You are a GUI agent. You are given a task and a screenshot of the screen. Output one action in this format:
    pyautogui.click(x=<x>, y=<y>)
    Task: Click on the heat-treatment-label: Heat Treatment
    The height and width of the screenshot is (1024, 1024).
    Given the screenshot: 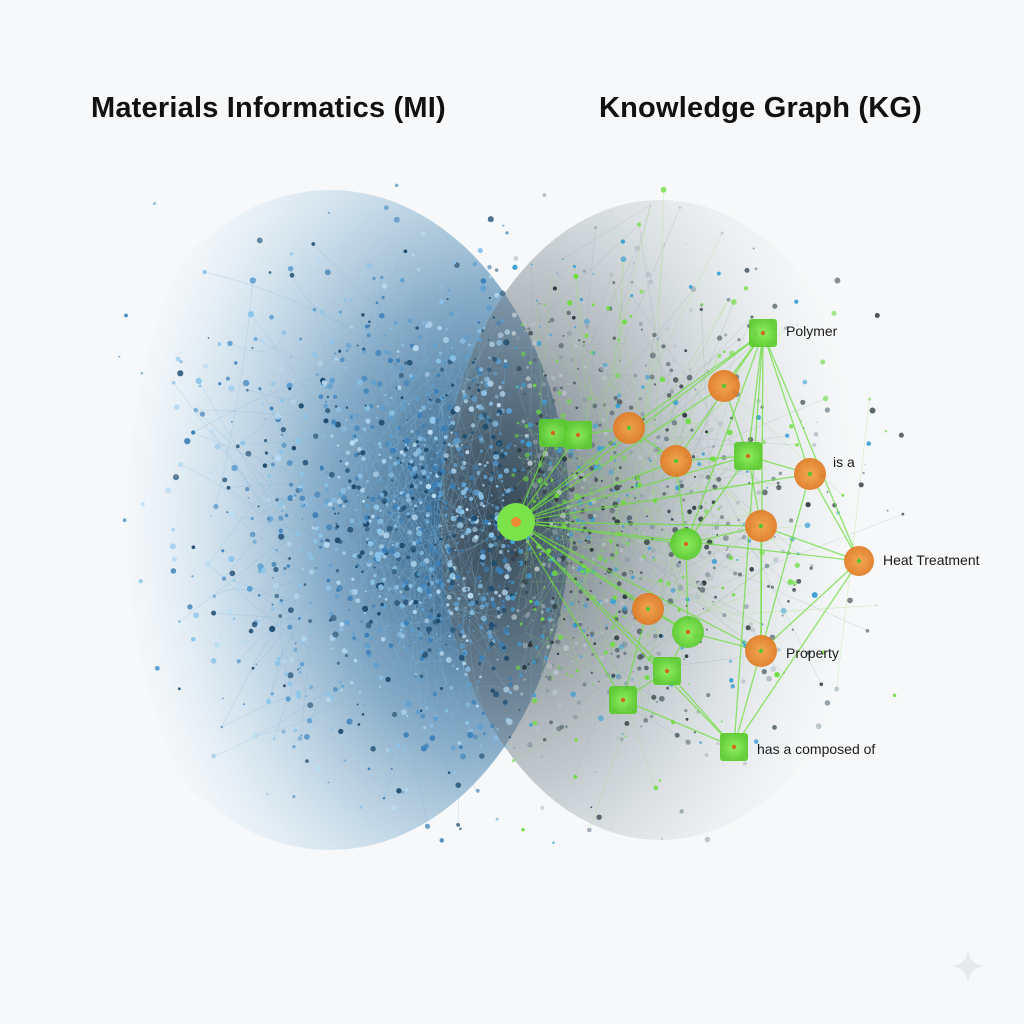 What is the action you would take?
    pyautogui.click(x=931, y=560)
    